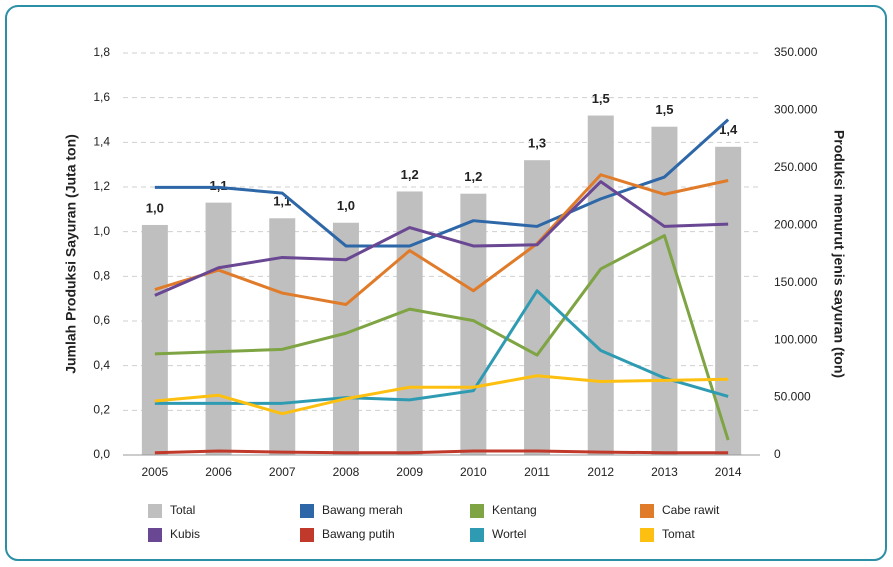  I want to click on legend-label: Cabe rawit, so click(691, 510).